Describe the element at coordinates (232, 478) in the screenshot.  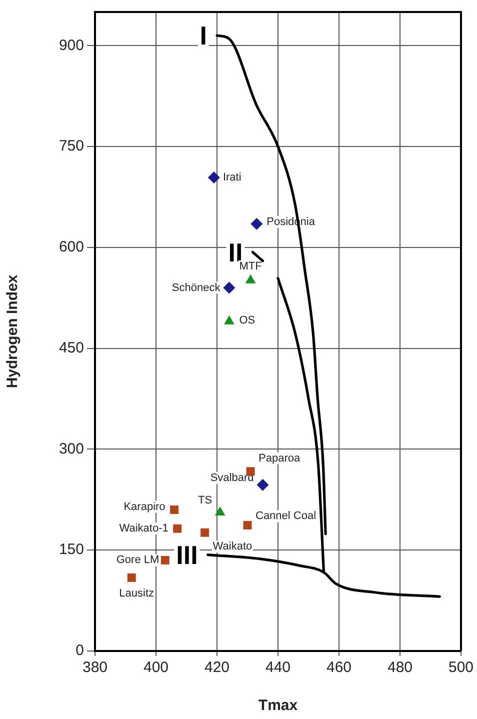
I see `annotation: Svalbard` at that location.